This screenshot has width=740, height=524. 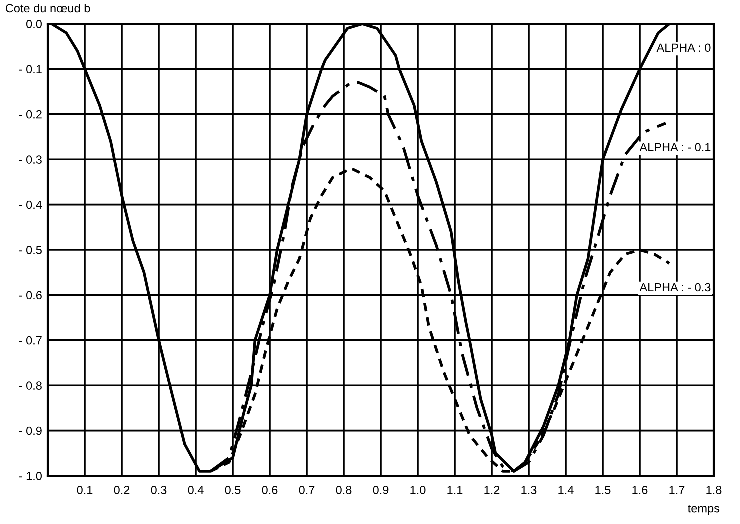 What do you see at coordinates (48, 8) in the screenshot?
I see `y-axis-title: Cote du nœud b` at bounding box center [48, 8].